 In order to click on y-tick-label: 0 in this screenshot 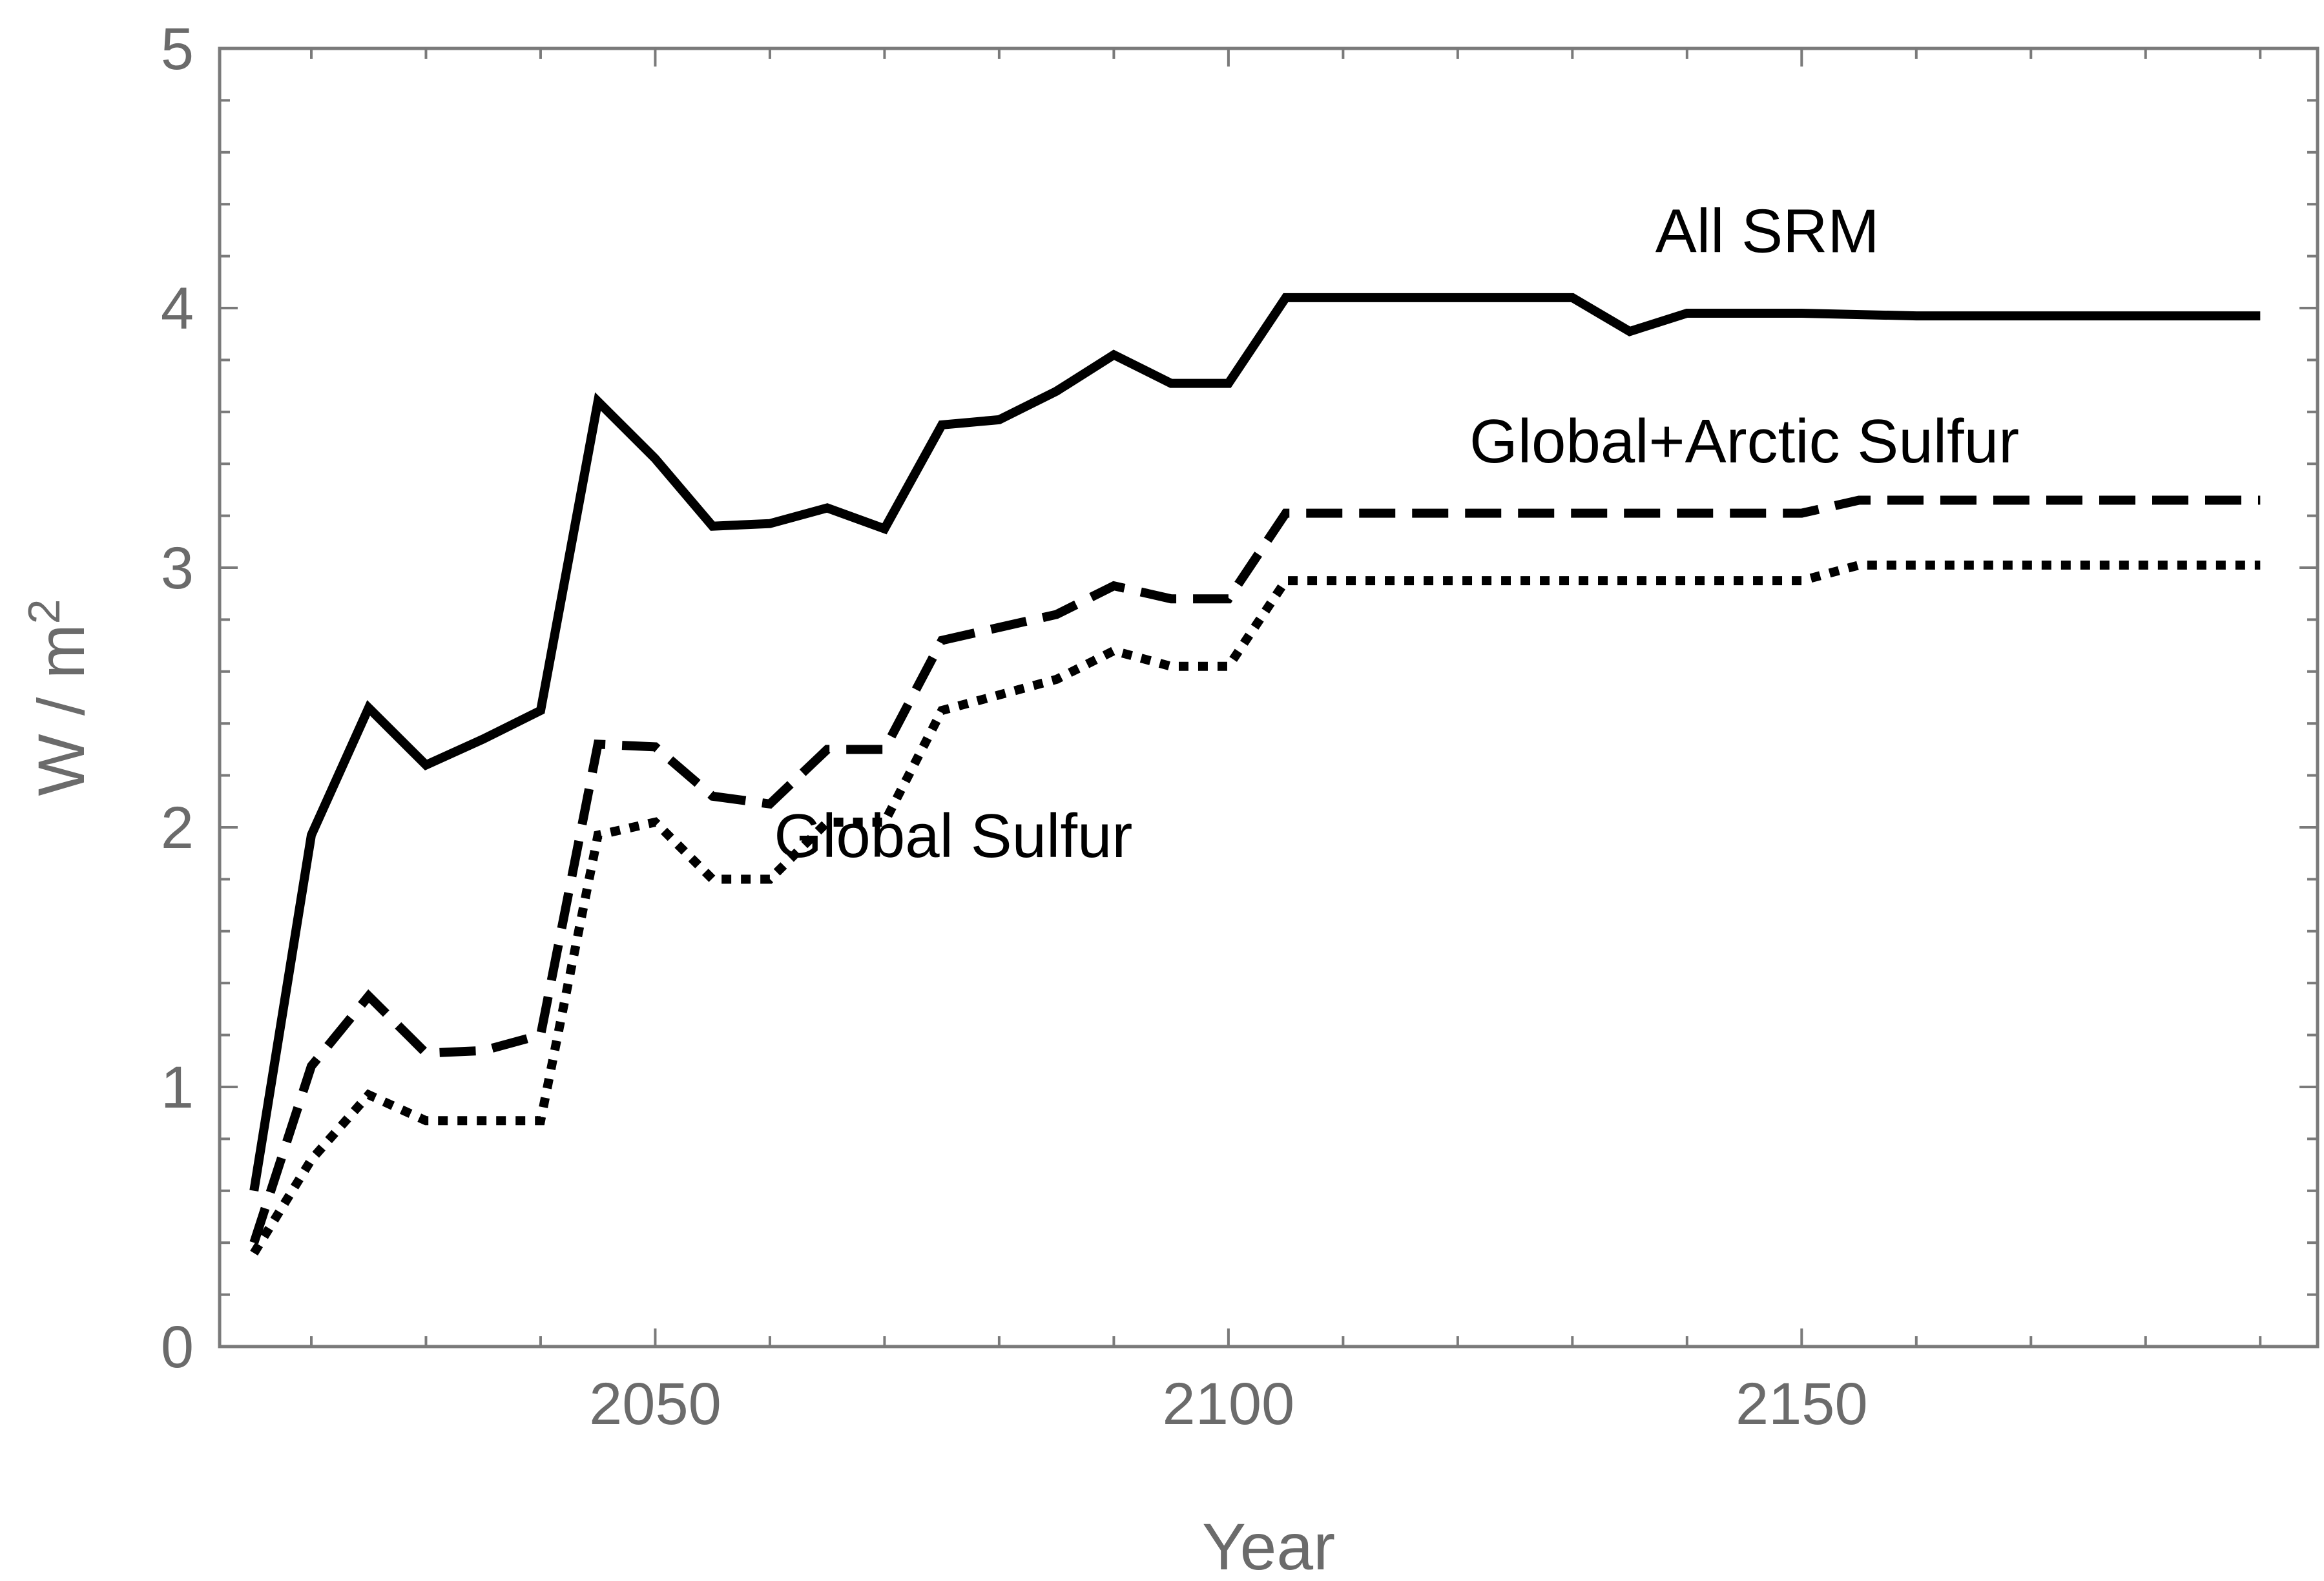, I will do `click(177, 1347)`.